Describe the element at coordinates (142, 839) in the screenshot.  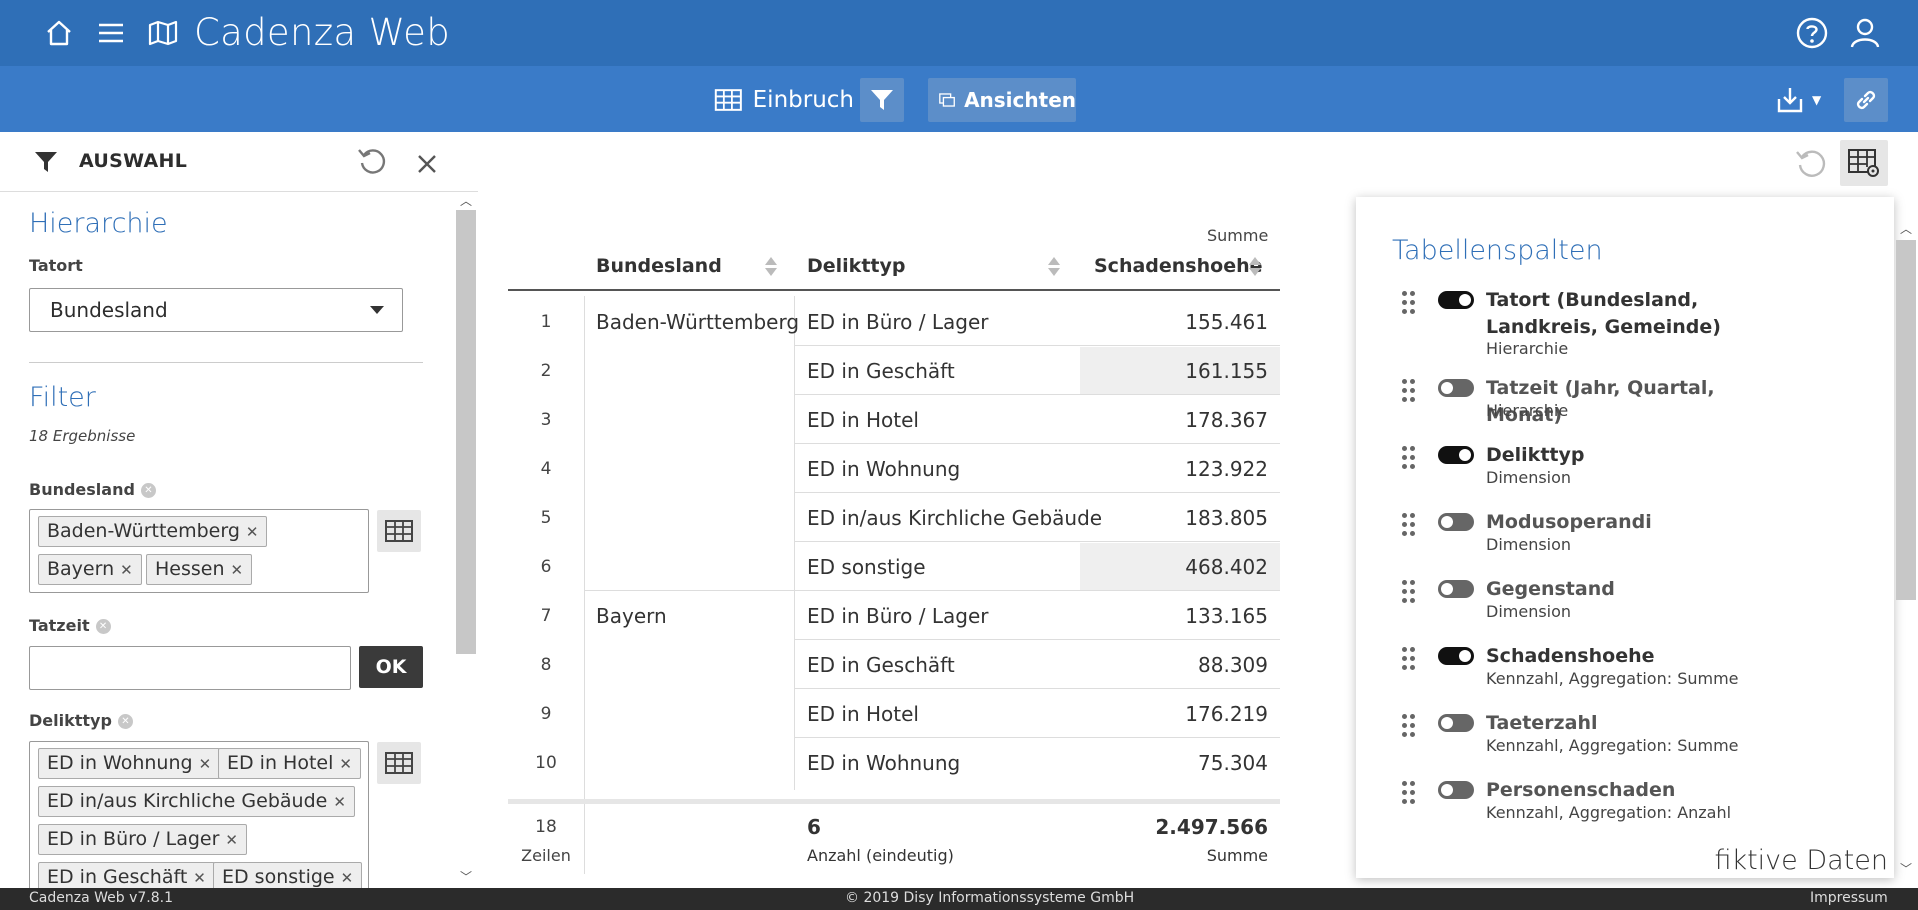
I see `filter-tag: ED in Büro / Lager ✕` at that location.